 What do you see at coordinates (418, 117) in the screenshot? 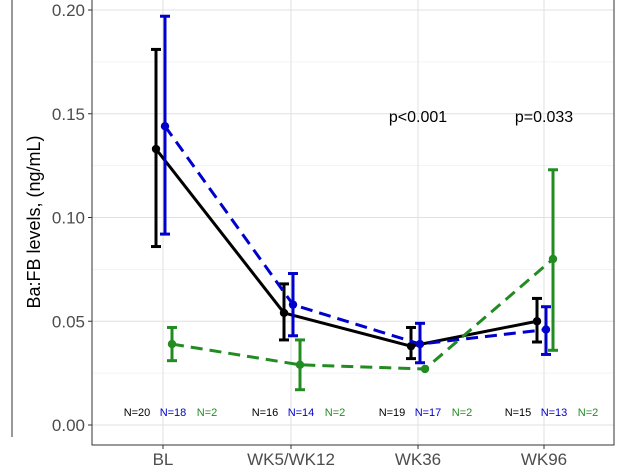
I see `p-value-annotation: p<0.001` at bounding box center [418, 117].